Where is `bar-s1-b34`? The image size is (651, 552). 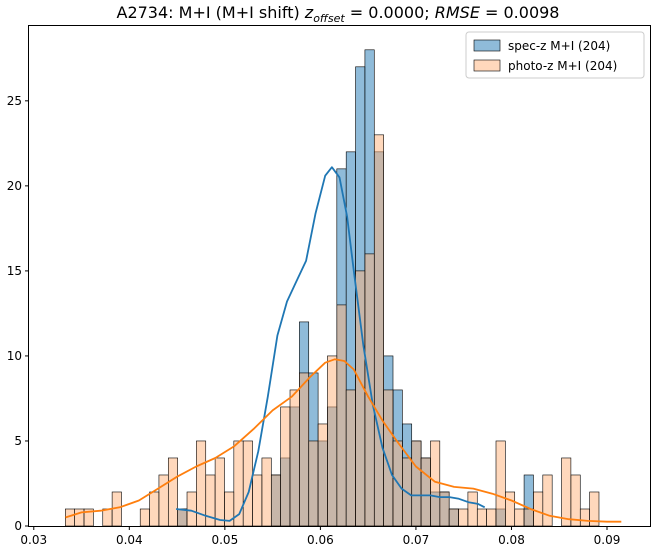 bar-s1-b34 is located at coordinates (388, 458).